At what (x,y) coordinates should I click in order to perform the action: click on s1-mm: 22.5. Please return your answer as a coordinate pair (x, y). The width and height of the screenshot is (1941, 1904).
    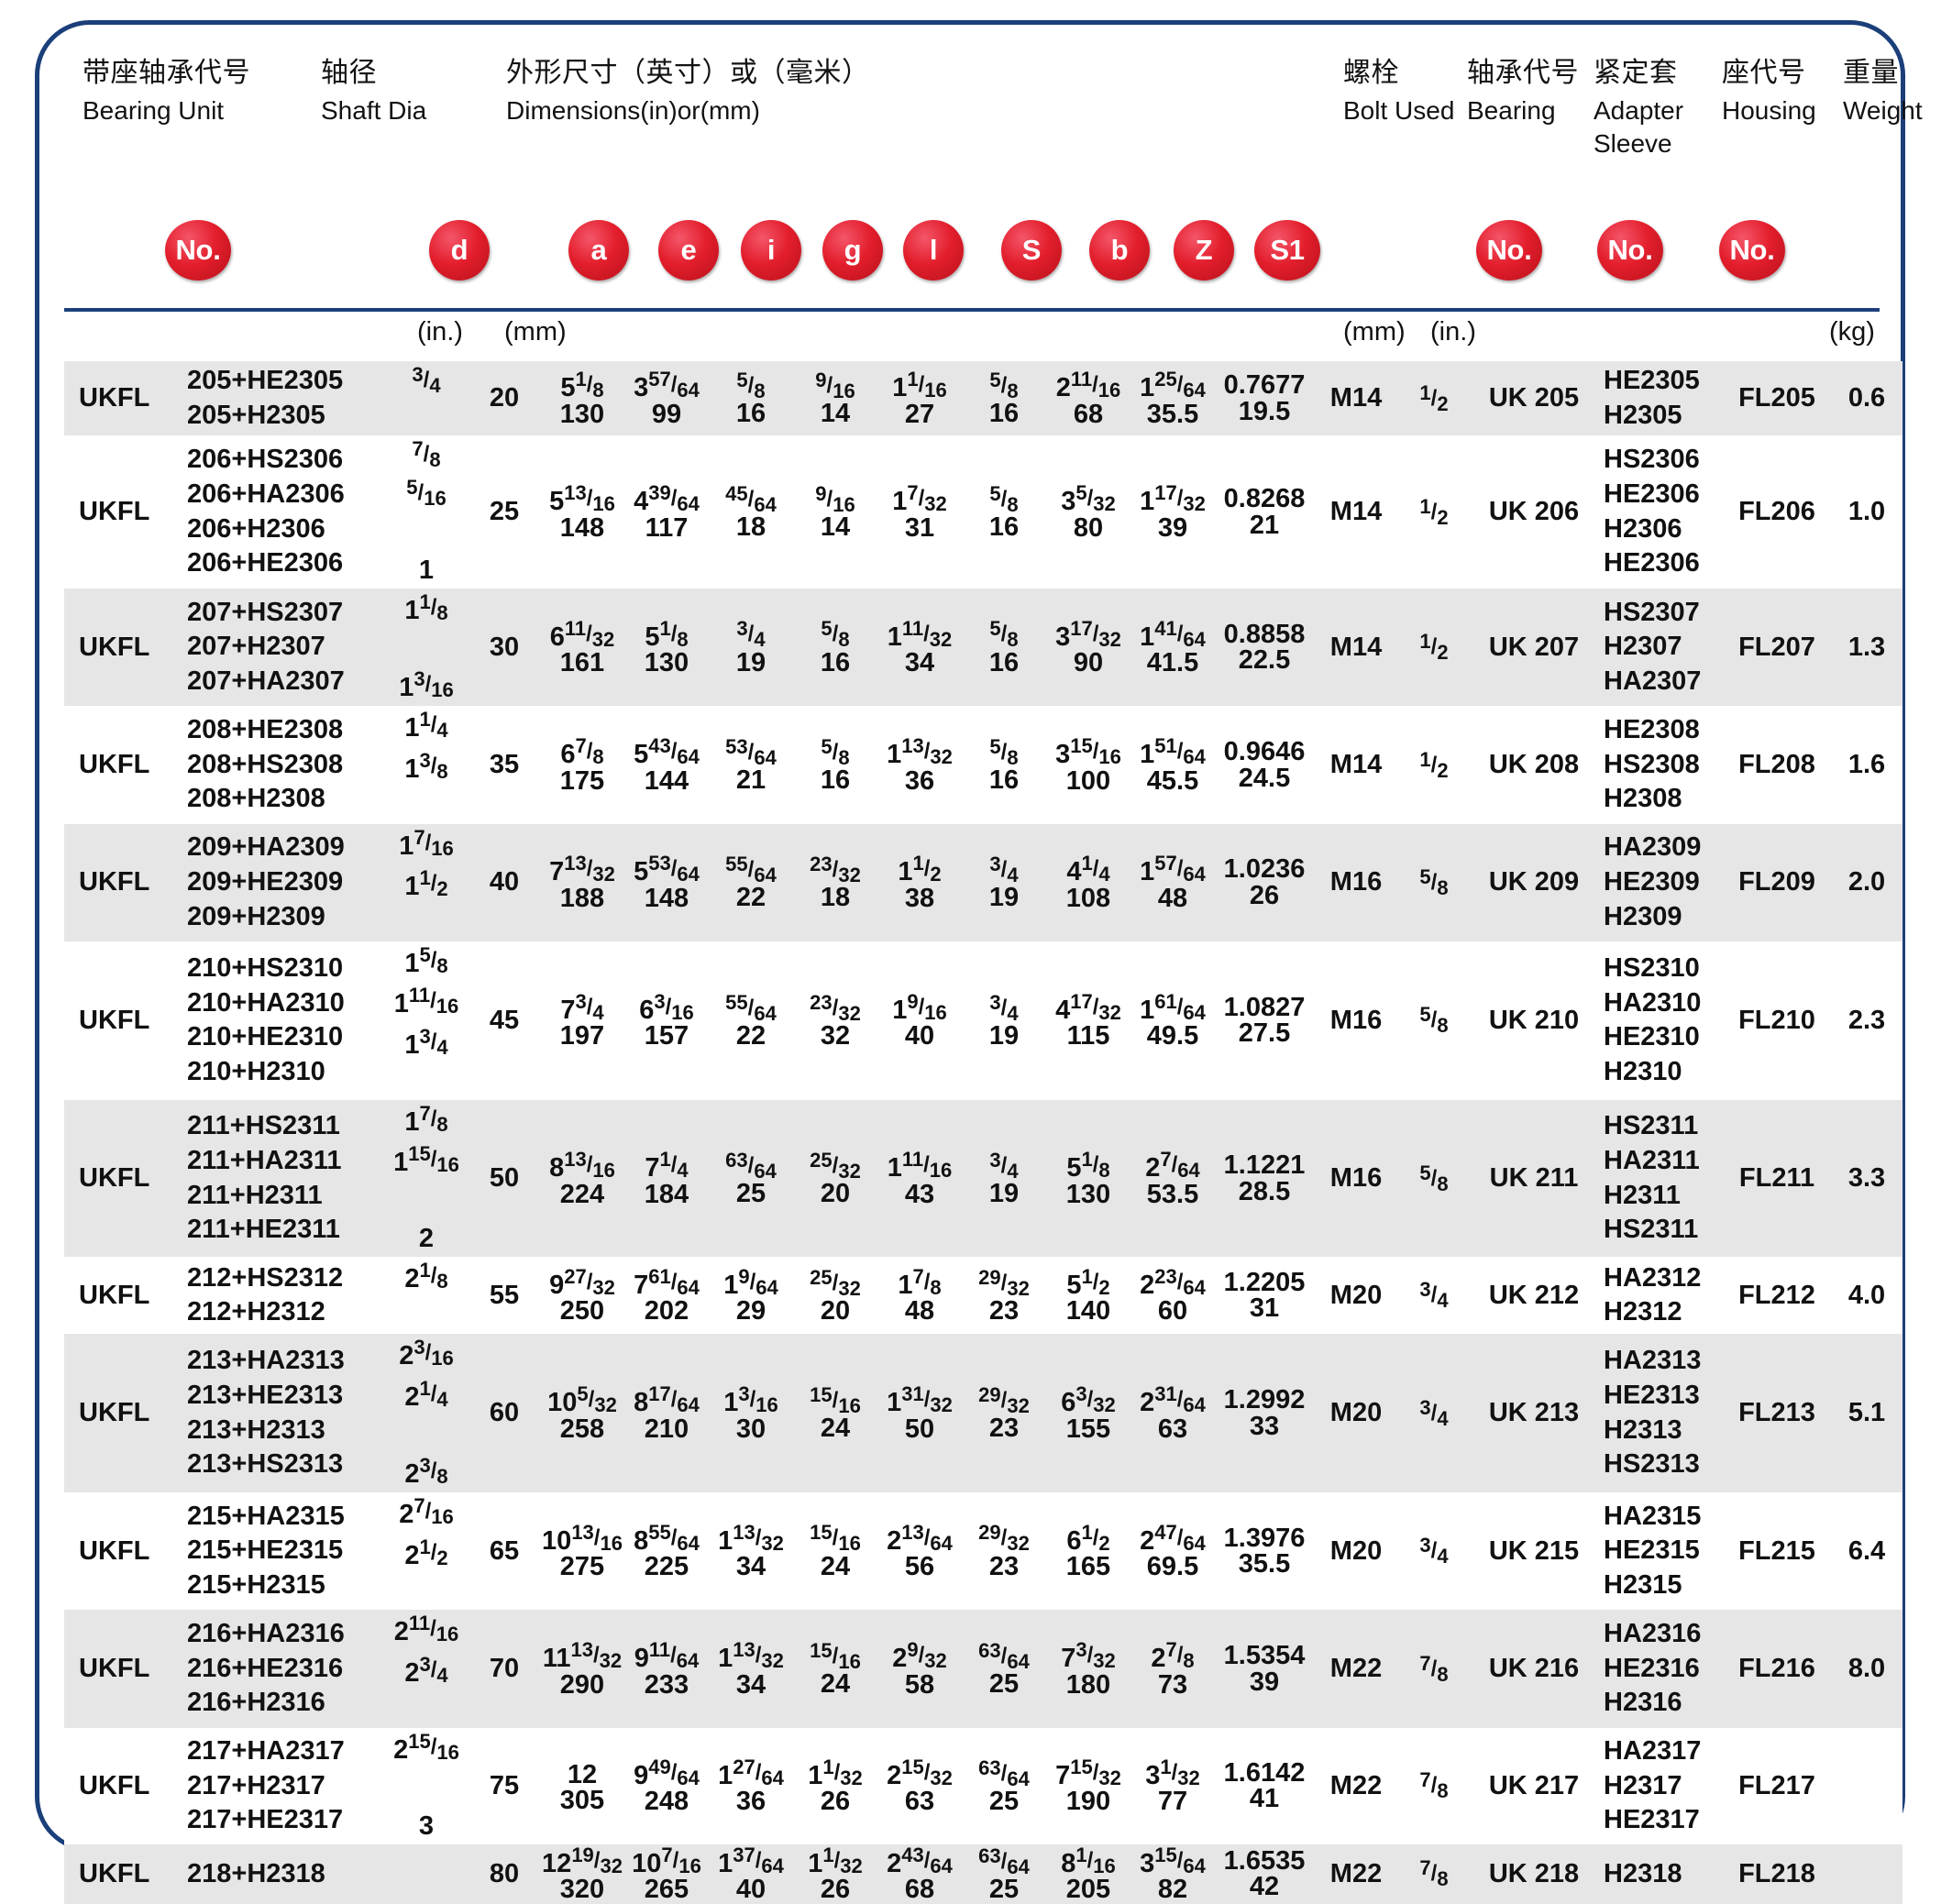
    Looking at the image, I should click on (1265, 660).